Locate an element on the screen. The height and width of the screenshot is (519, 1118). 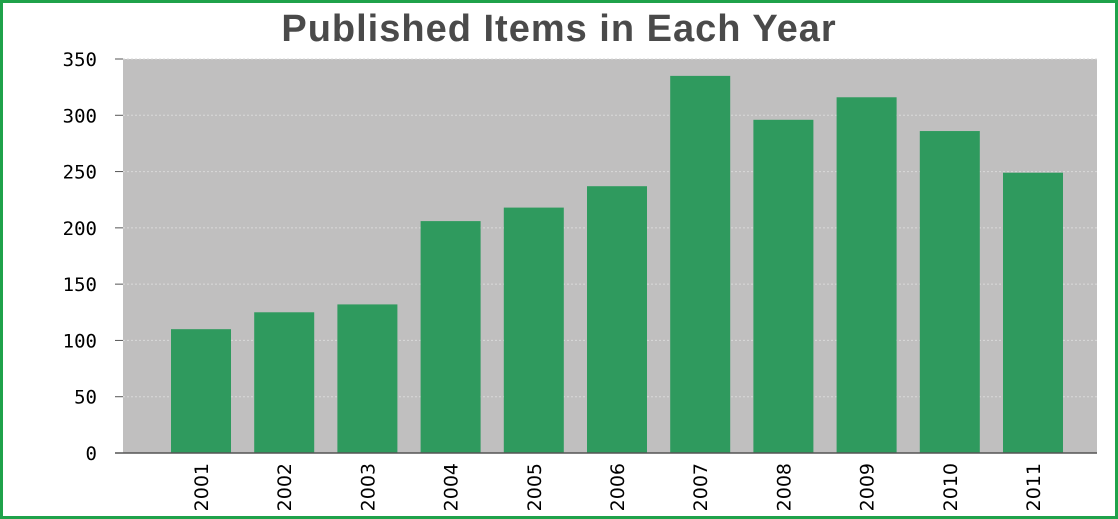
y-tick-label: 0 is located at coordinates (91, 454).